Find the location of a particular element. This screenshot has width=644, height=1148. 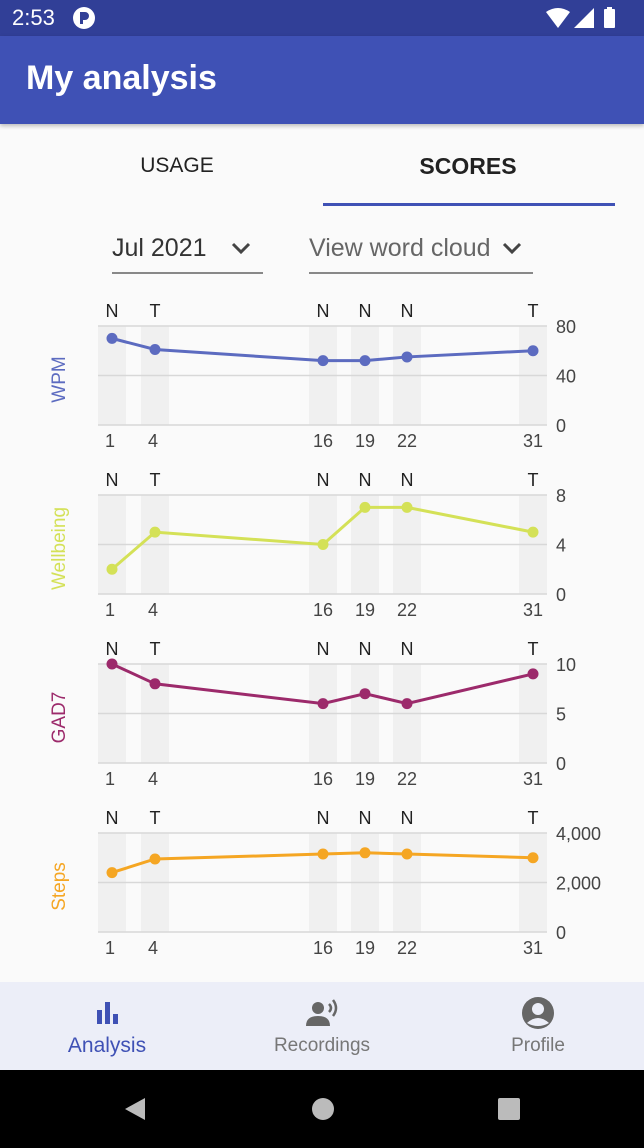

y-tick-label: 0 is located at coordinates (561, 933).